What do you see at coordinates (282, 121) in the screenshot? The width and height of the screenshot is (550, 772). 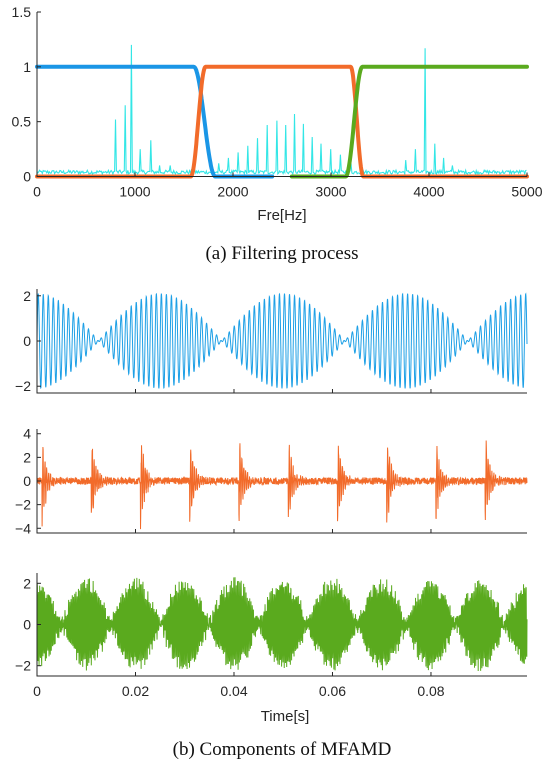 I see `filter-bandpass-line` at bounding box center [282, 121].